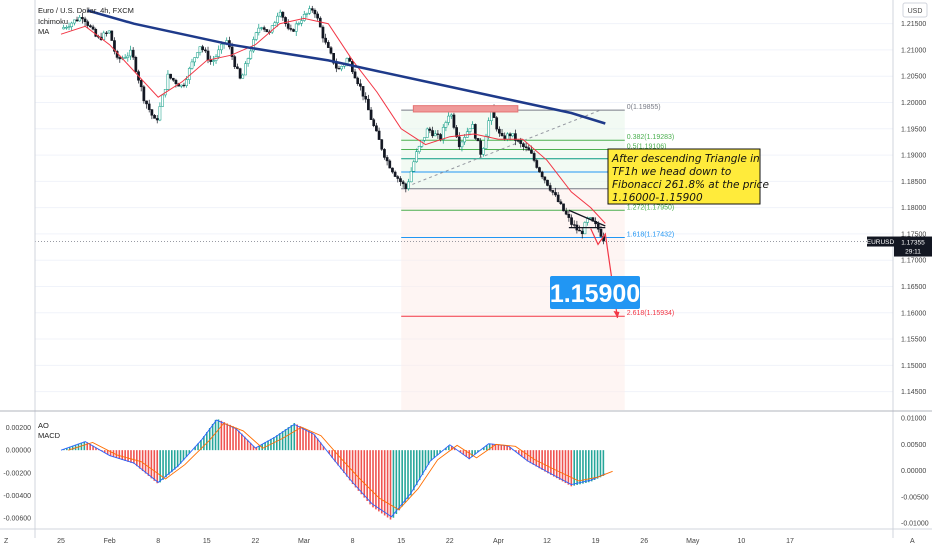  What do you see at coordinates (913, 243) in the screenshot?
I see `price-badge-value: 1.17355` at bounding box center [913, 243].